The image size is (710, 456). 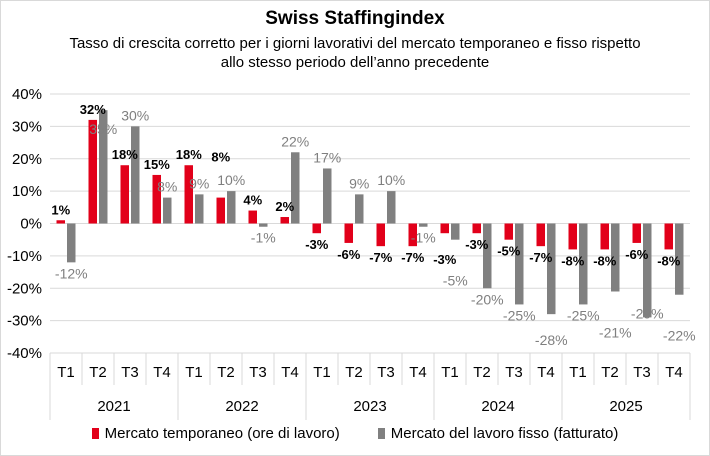 I want to click on data-label: -1%, so click(x=263, y=238).